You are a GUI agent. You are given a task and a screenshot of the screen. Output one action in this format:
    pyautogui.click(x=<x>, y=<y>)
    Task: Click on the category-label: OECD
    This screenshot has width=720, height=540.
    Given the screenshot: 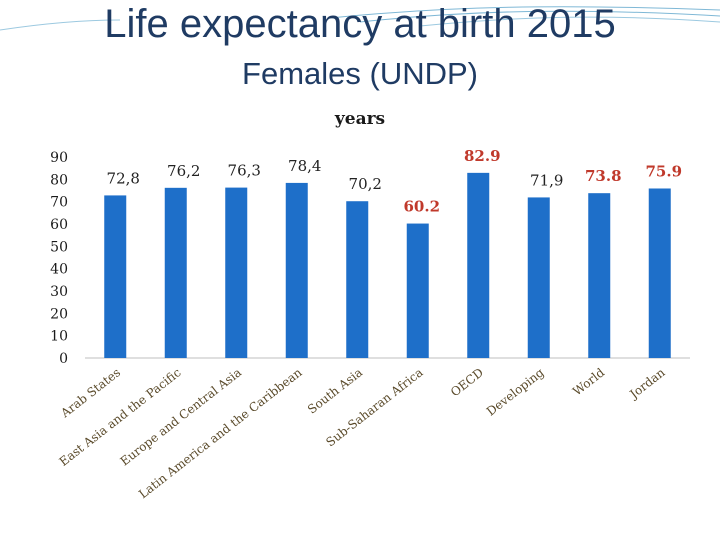 What is the action you would take?
    pyautogui.click(x=467, y=382)
    